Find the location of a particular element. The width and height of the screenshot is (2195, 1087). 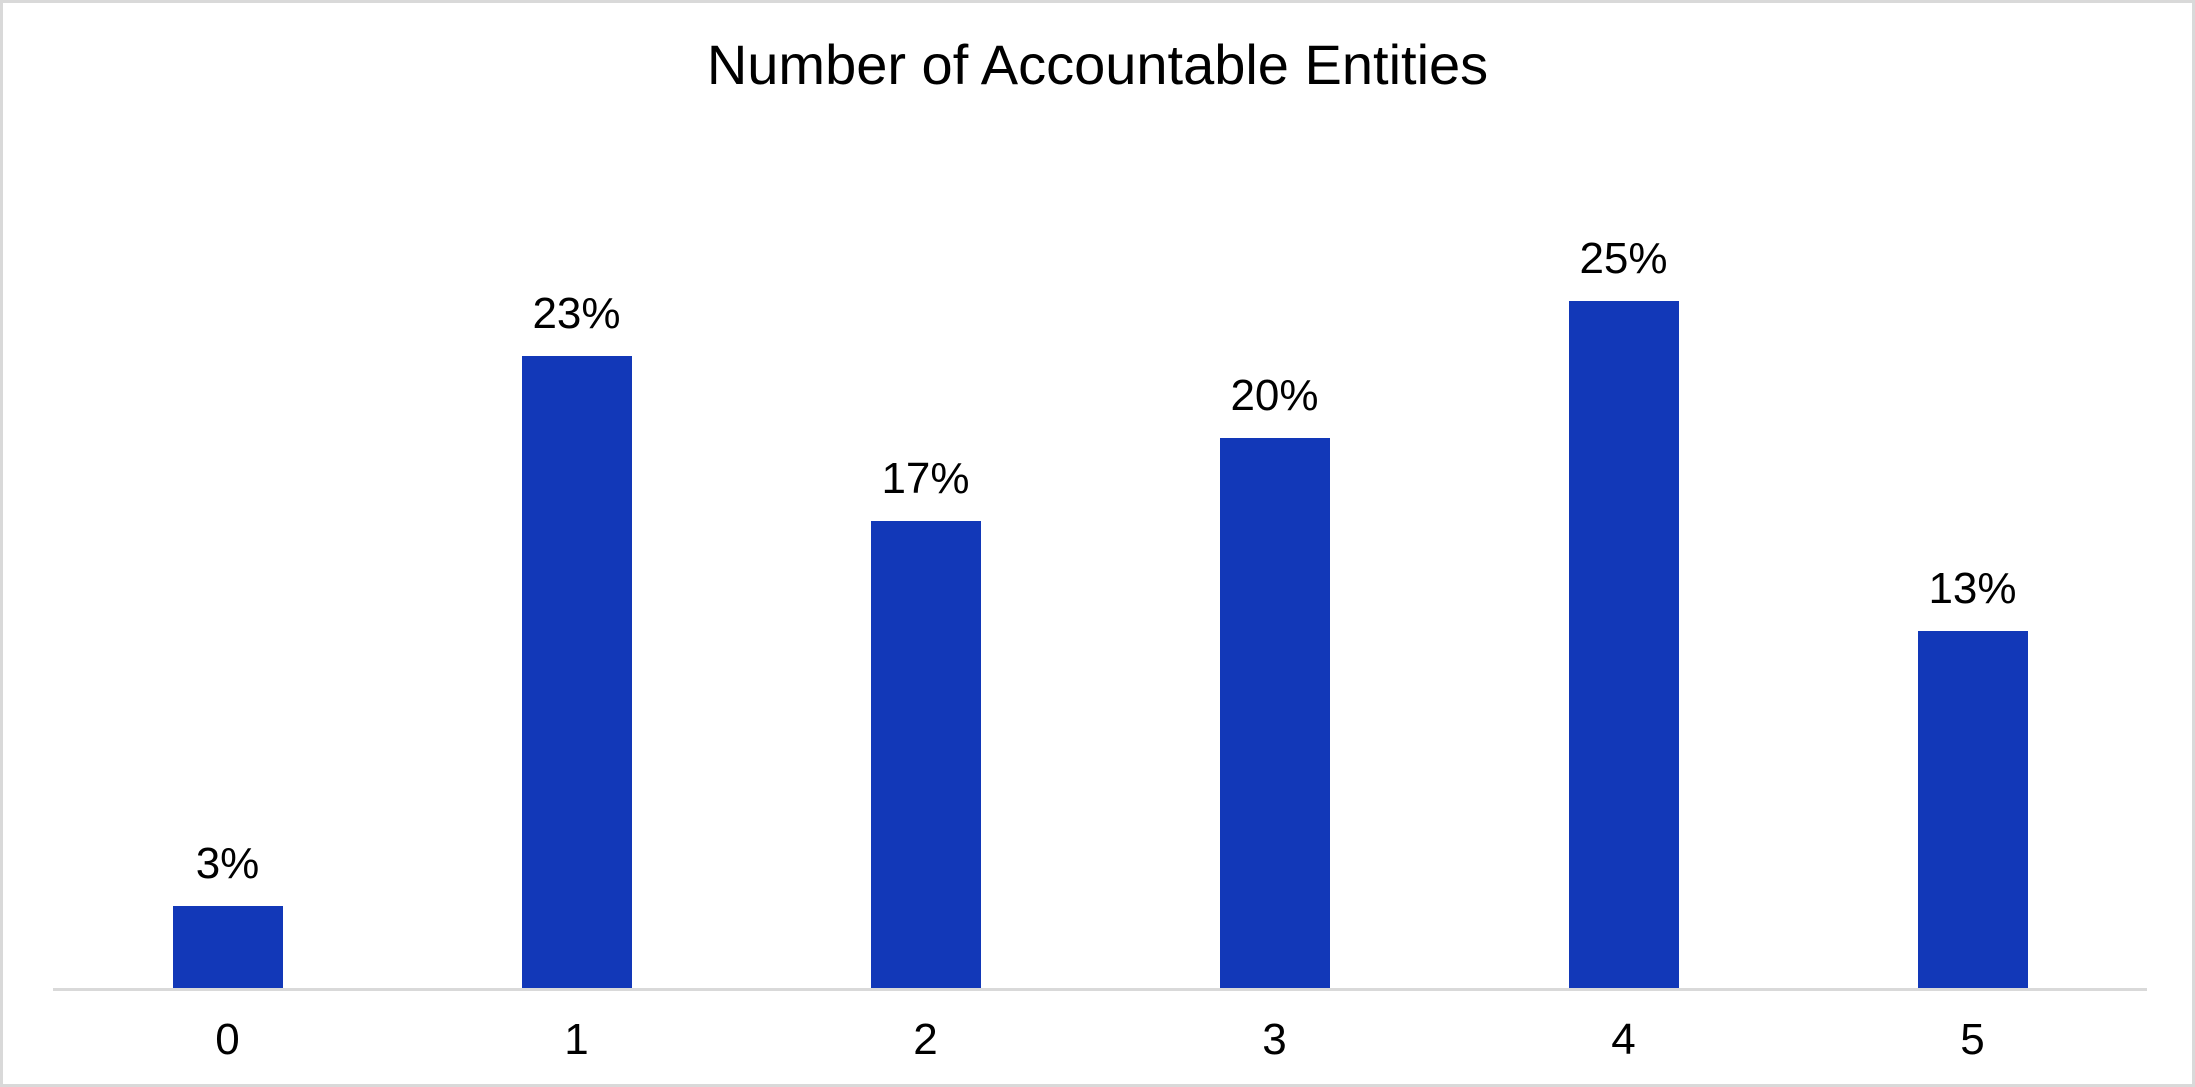

bar-slot: 23% is located at coordinates (576, 638).